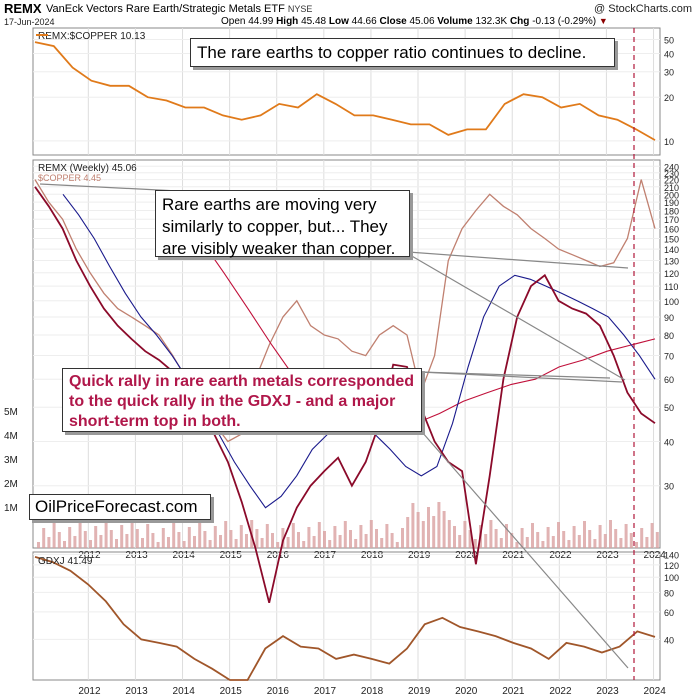  Describe the element at coordinates (671, 167) in the screenshot. I see `y-tick-label: 240` at that location.